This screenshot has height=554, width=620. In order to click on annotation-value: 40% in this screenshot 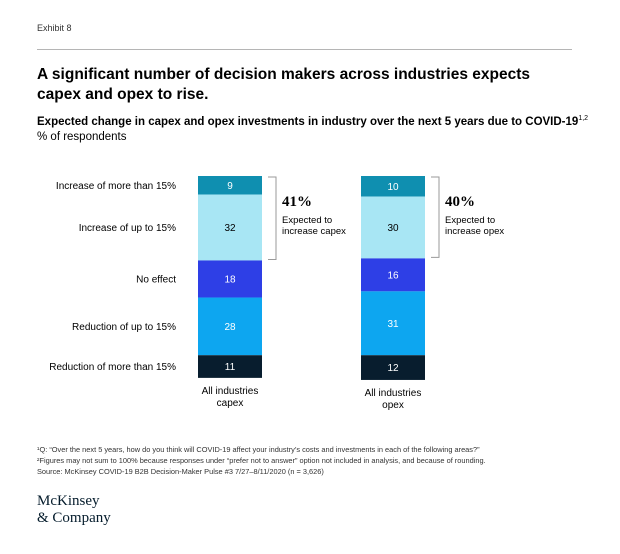, I will do `click(460, 202)`.